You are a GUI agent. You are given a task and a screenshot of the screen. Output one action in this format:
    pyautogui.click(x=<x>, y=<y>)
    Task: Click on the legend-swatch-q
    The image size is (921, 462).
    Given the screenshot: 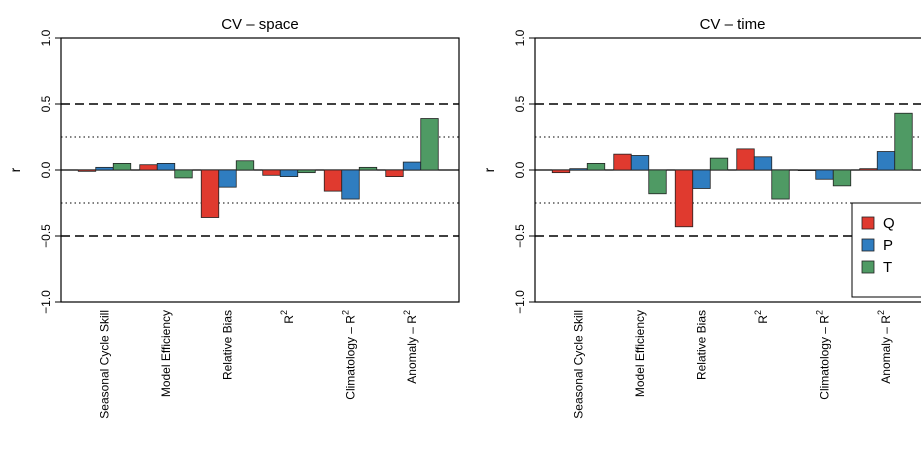 What is the action you would take?
    pyautogui.click(x=868, y=223)
    